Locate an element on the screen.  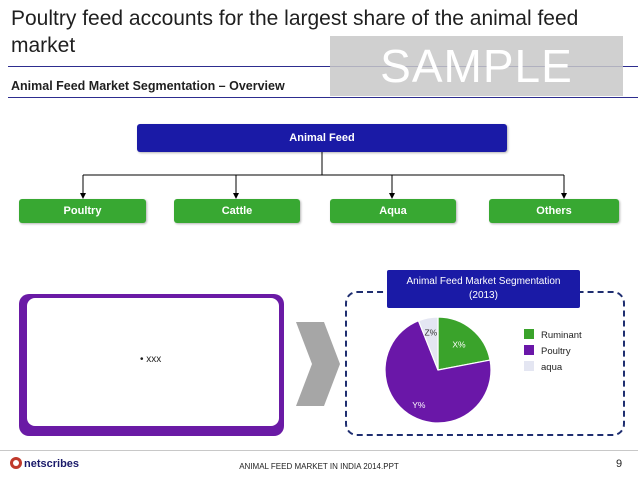
pie-slice-poultry is located at coordinates (438, 371).